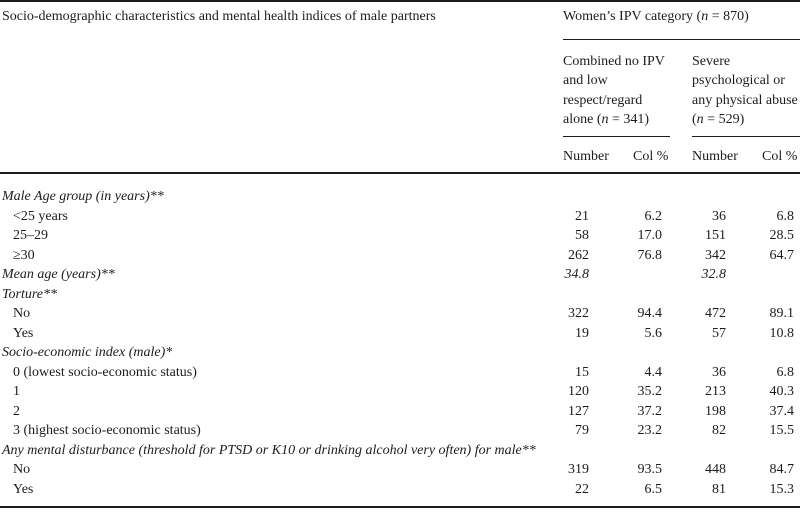 The height and width of the screenshot is (514, 800). What do you see at coordinates (24, 255) in the screenshot?
I see `row-label: ≥30` at bounding box center [24, 255].